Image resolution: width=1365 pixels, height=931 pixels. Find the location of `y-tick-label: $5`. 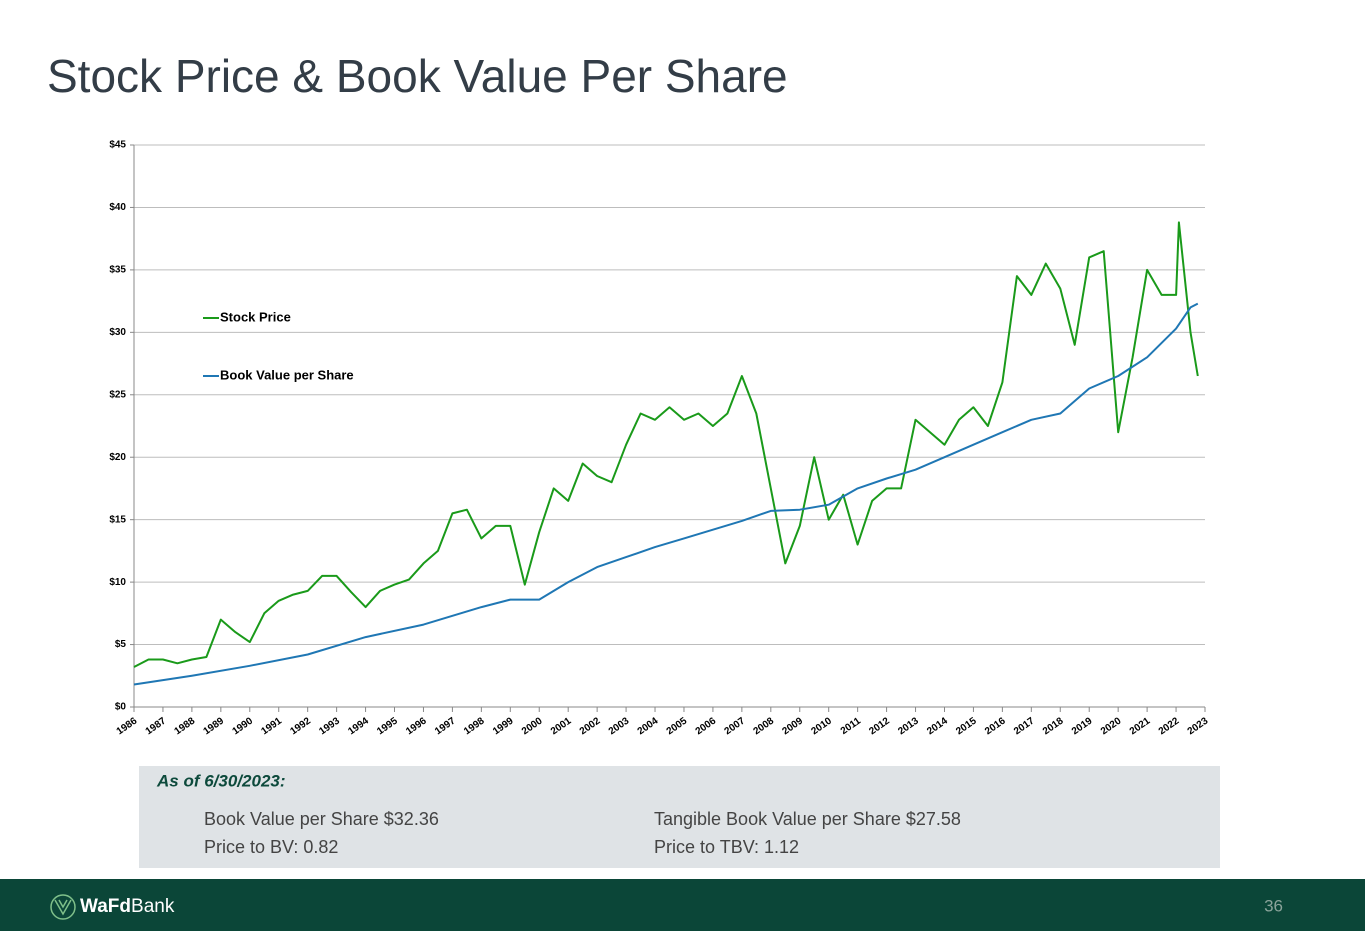

y-tick-label: $5 is located at coordinates (121, 644).